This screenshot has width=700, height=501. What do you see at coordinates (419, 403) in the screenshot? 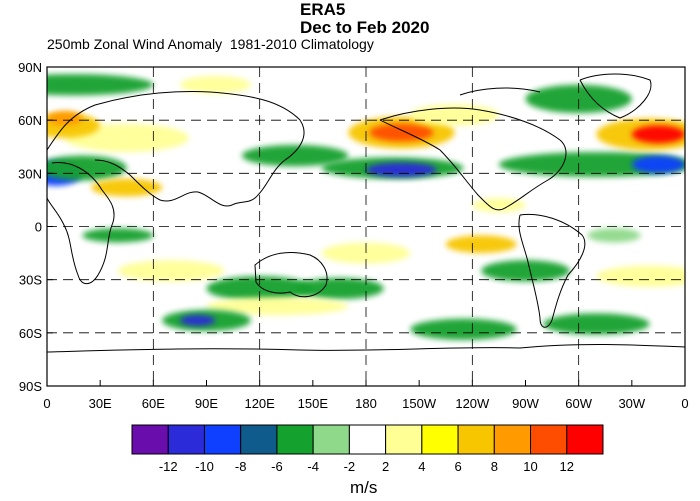
I see `lon-label: 150W` at bounding box center [419, 403].